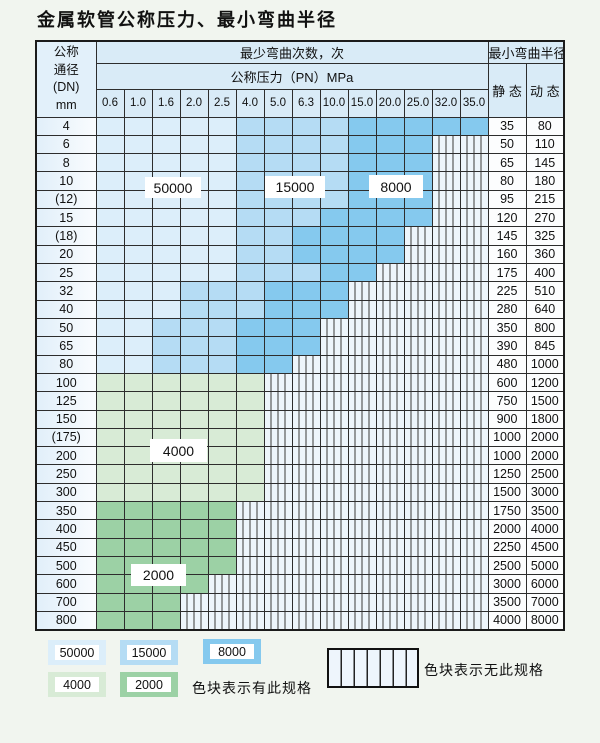 The height and width of the screenshot is (743, 600). I want to click on static-cell: 750, so click(507, 401).